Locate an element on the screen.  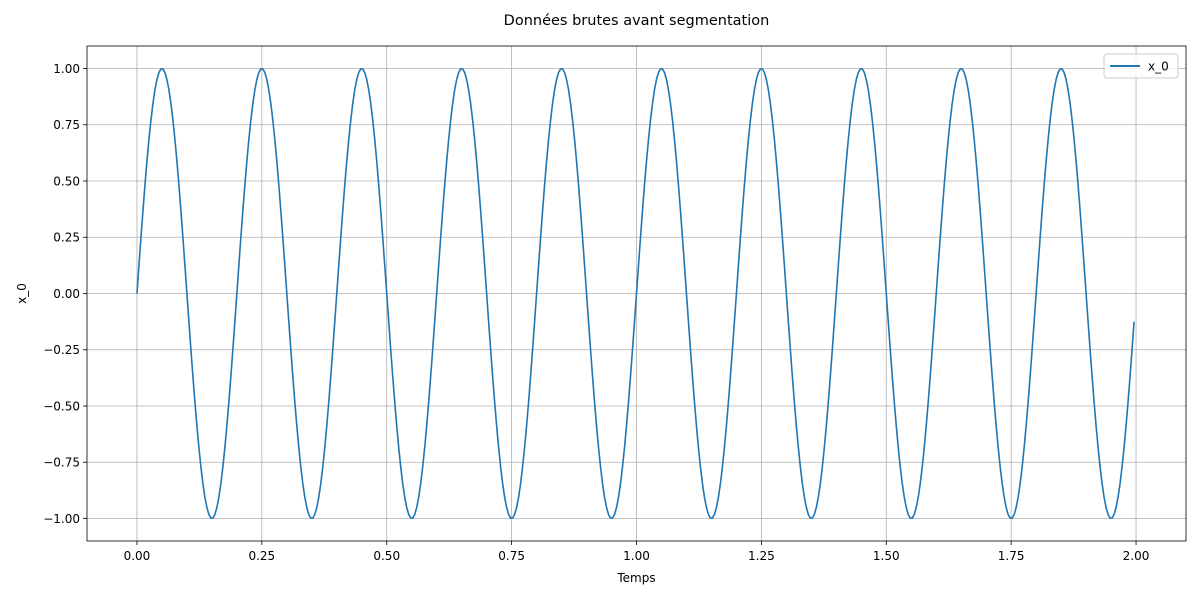
y-axis-ticks: −1.00 −0.75 −0.50 −0.25 0.00 0.25 0.50 0.75 1.00 is located at coordinates (65, 294).